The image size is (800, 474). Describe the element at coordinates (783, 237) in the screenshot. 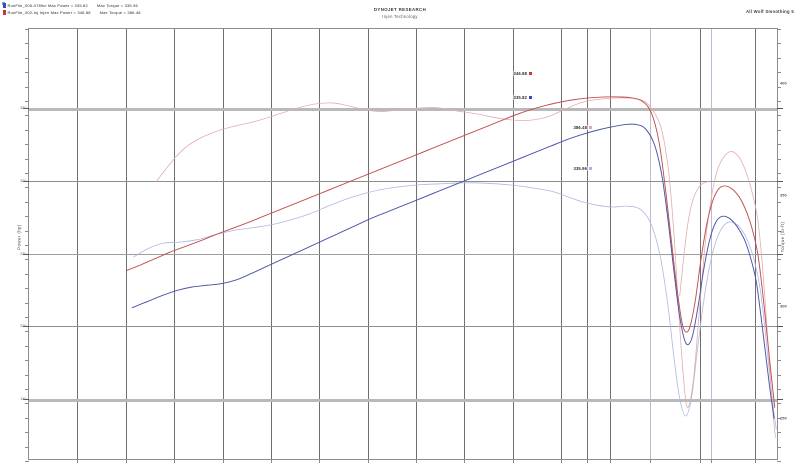

I see `right-axis-title: Torque (lb-ft)` at that location.